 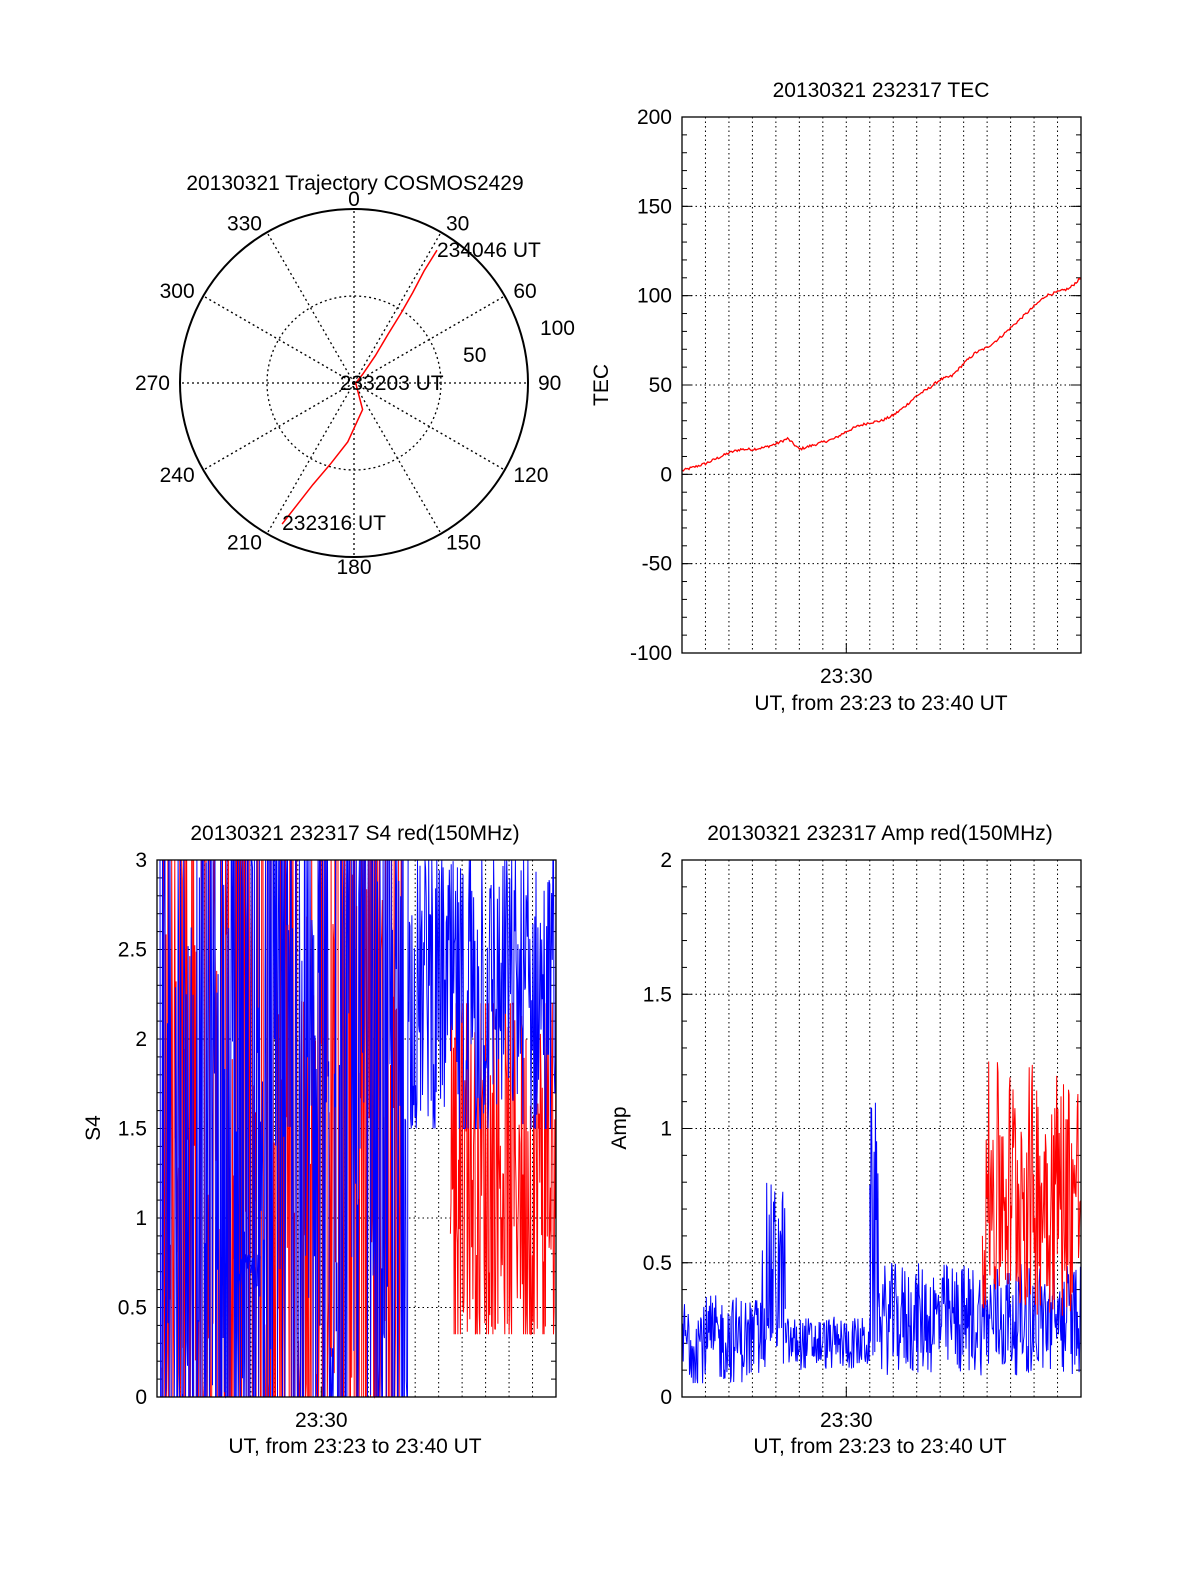 I want to click on amp-series-group, so click(x=881, y=1222).